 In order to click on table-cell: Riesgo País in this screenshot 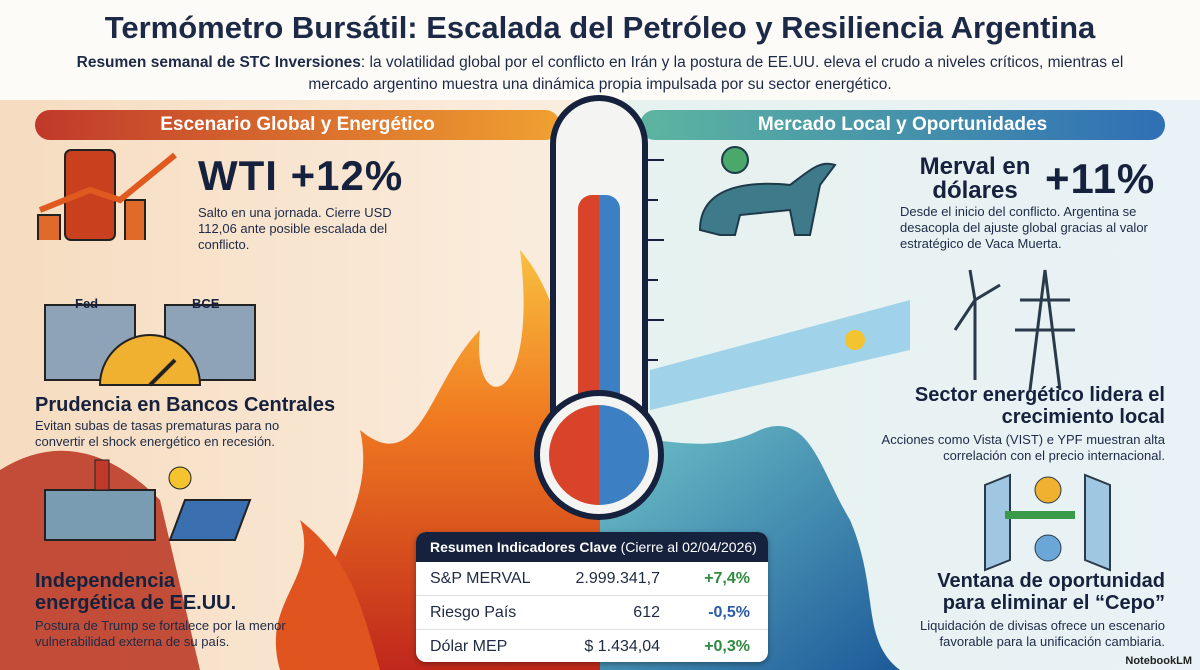, I will do `click(473, 612)`.